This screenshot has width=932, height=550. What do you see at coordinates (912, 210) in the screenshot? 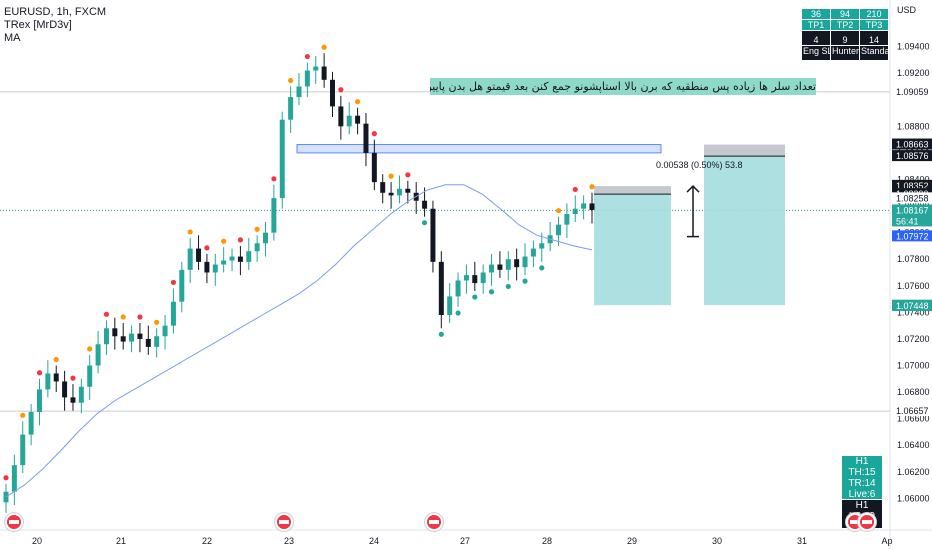
I see `price-label-text: 1.08167` at bounding box center [912, 210].